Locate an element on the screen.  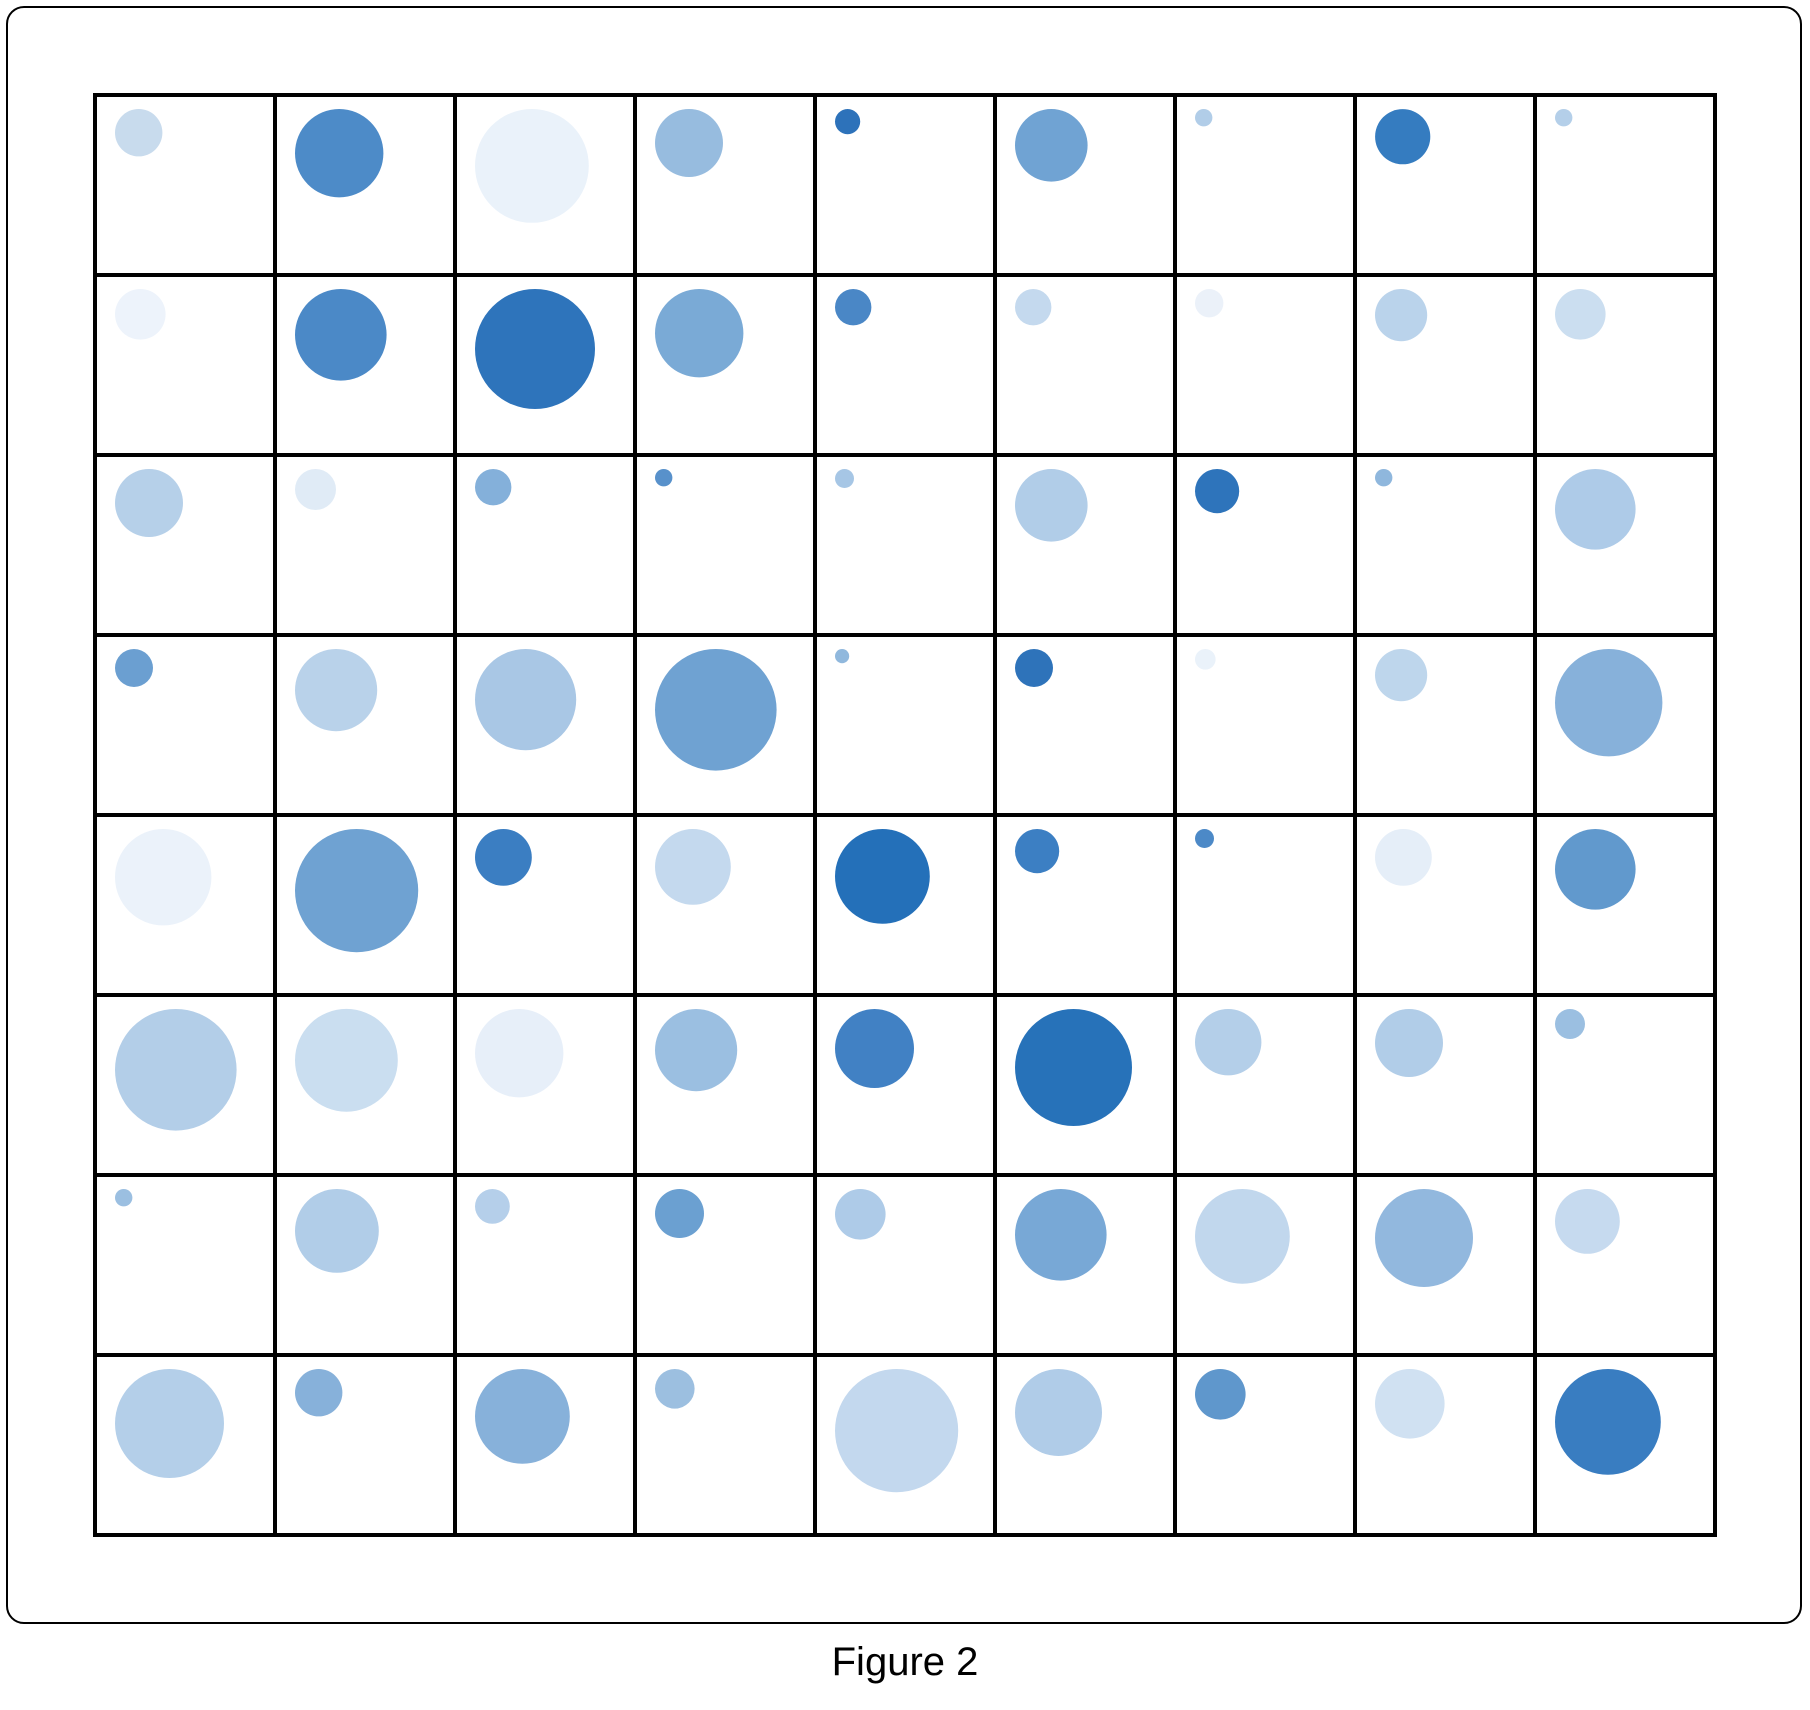
circle-r5-c1 is located at coordinates (163, 877).